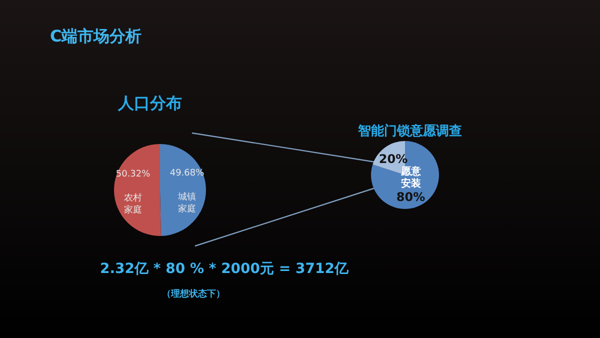 Image resolution: width=600 pixels, height=338 pixels. I want to click on slice-label: 城镇家庭, so click(186, 203).